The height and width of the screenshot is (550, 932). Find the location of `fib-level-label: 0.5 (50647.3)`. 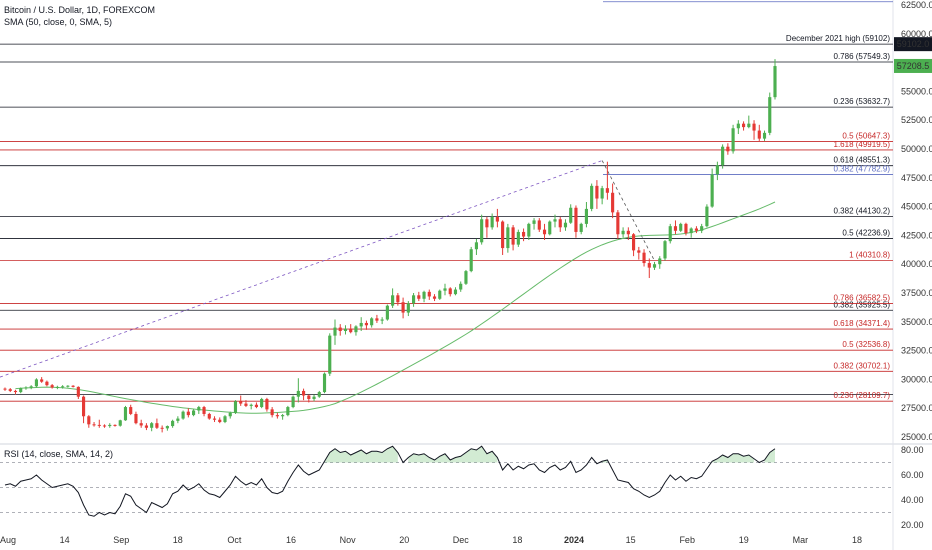

fib-level-label: 0.5 (50647.3) is located at coordinates (866, 136).